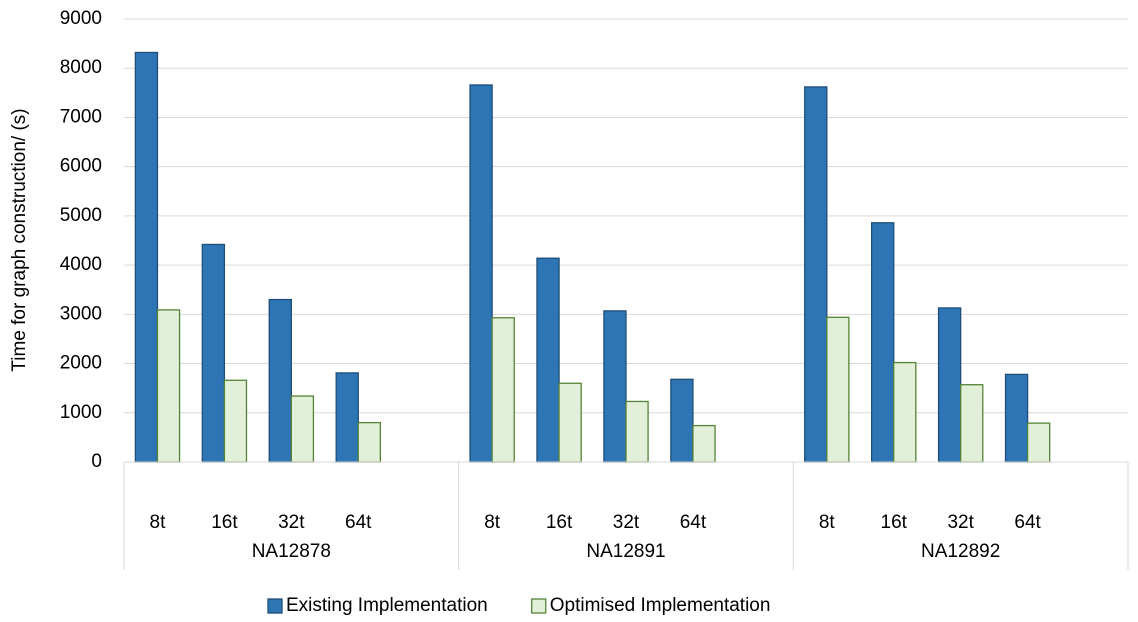  I want to click on legend-label: Optimised Implementation, so click(660, 605).